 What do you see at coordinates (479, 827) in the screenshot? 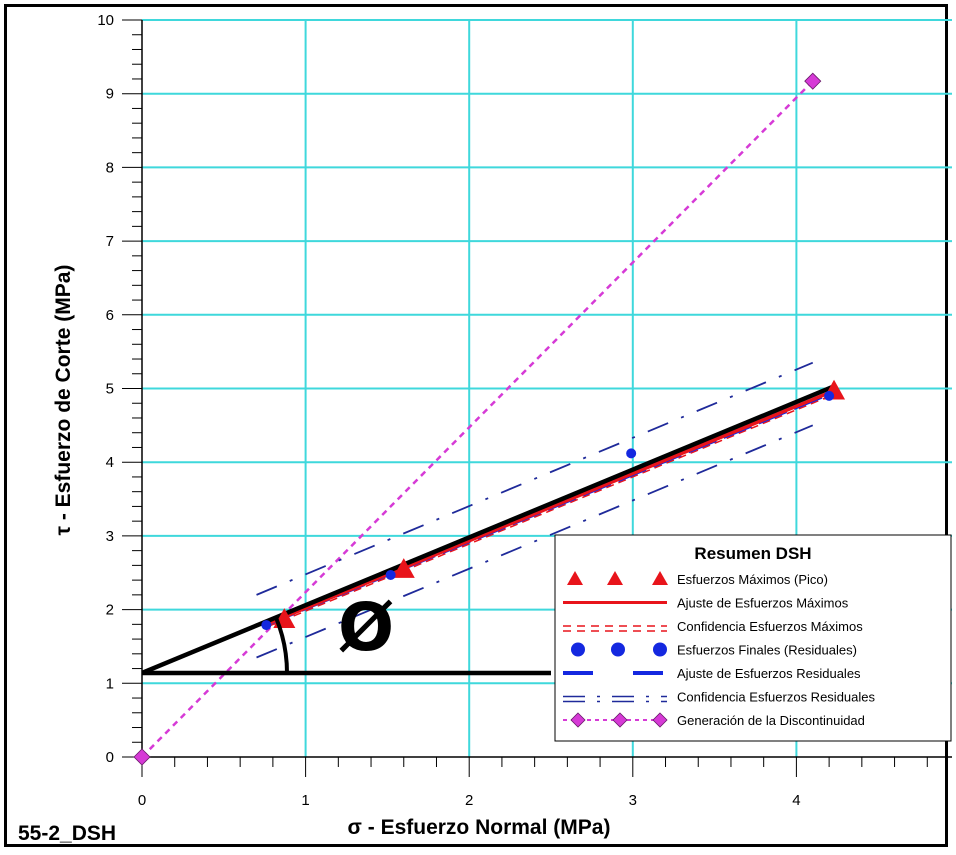
I see `x-axis-title: σ - Esfuerzo Normal (MPa)` at bounding box center [479, 827].